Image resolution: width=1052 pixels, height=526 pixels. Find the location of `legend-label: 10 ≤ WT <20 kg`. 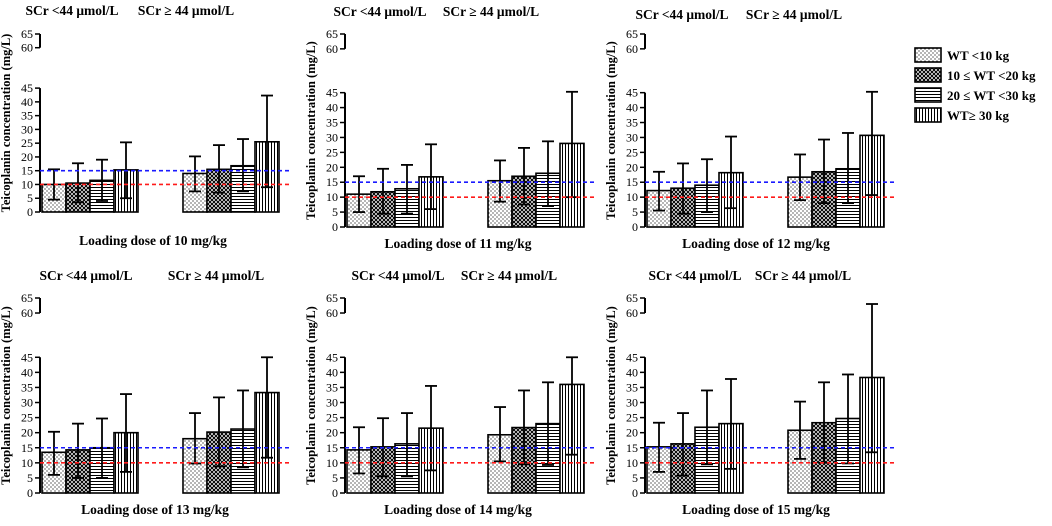

legend-label: 10 ≤ WT <20 kg is located at coordinates (991, 75).